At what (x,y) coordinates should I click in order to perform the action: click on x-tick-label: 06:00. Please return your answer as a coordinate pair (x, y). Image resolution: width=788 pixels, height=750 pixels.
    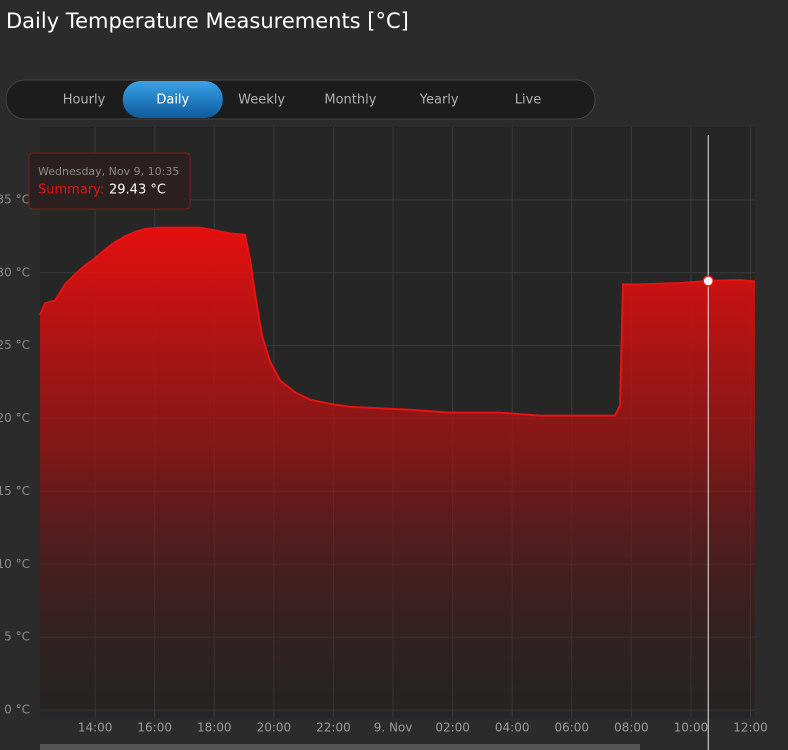
    Looking at the image, I should click on (571, 728).